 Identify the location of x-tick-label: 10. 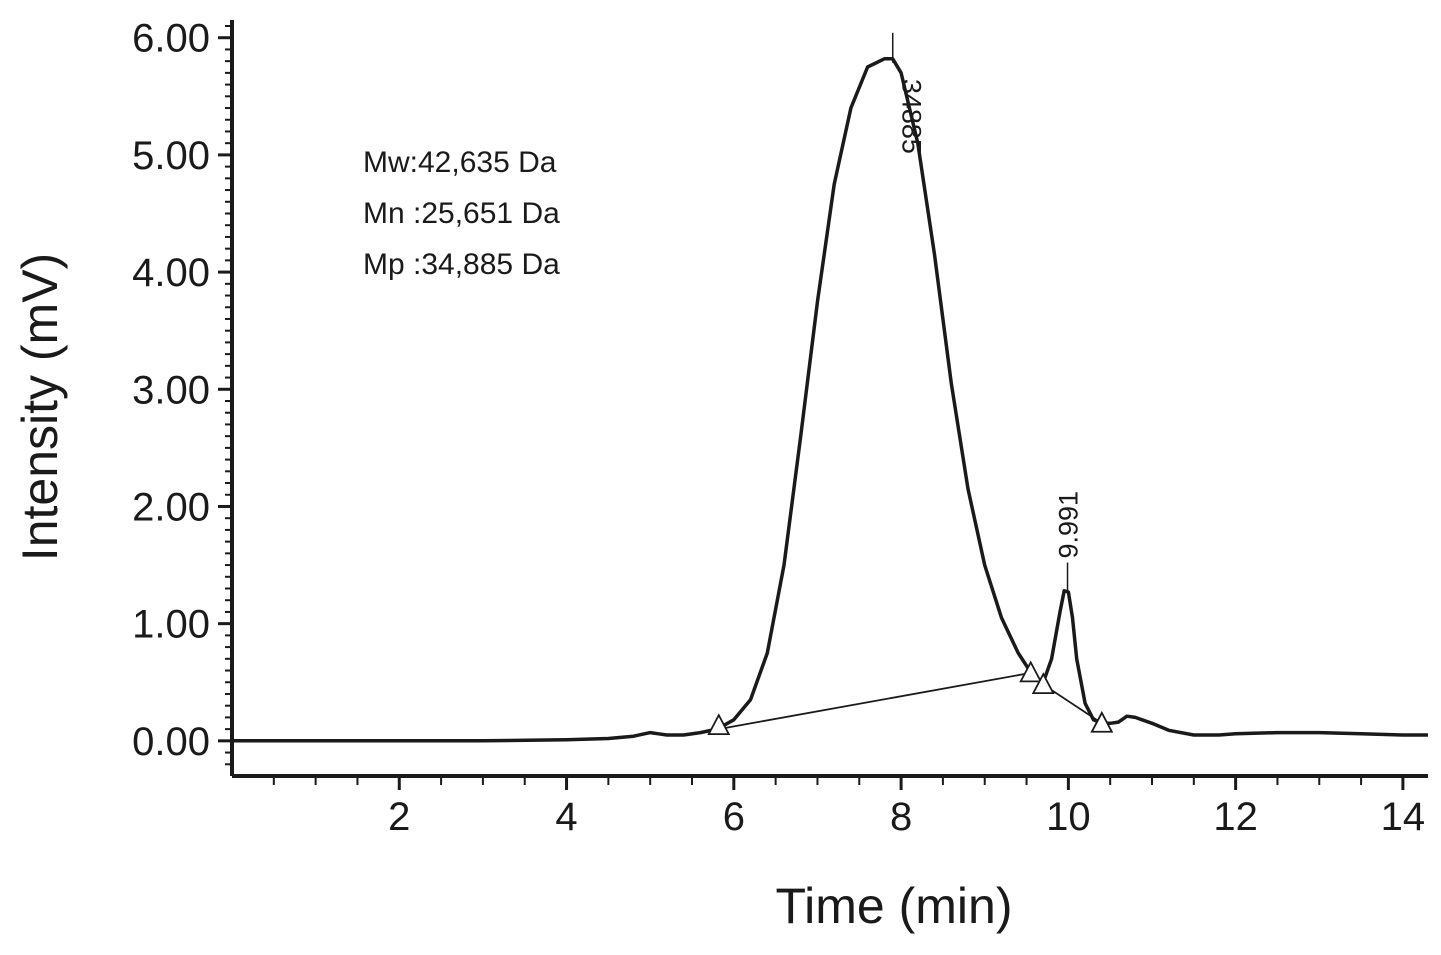
(1068, 817).